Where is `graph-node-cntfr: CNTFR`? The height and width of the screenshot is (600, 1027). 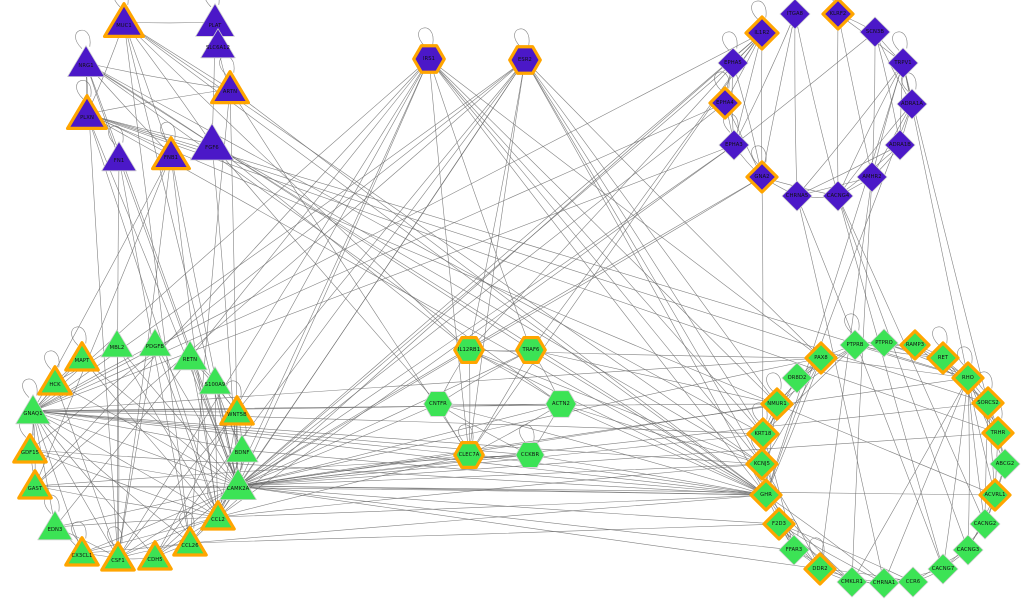
graph-node-cntfr: CNTFR is located at coordinates (438, 404).